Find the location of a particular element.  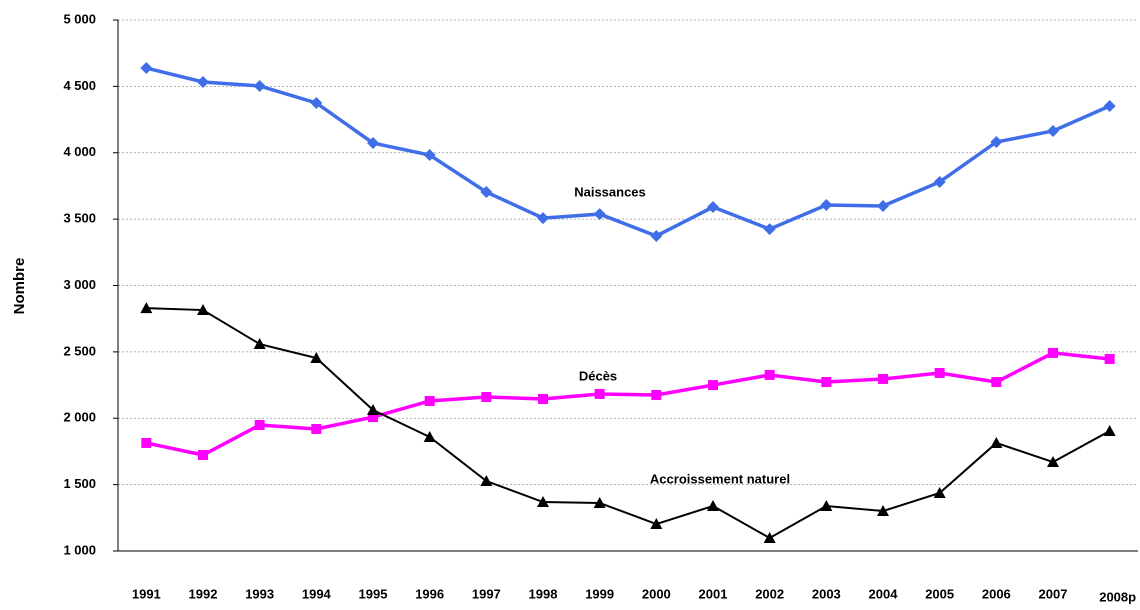

x-tick-label: 1997 is located at coordinates (486, 593).